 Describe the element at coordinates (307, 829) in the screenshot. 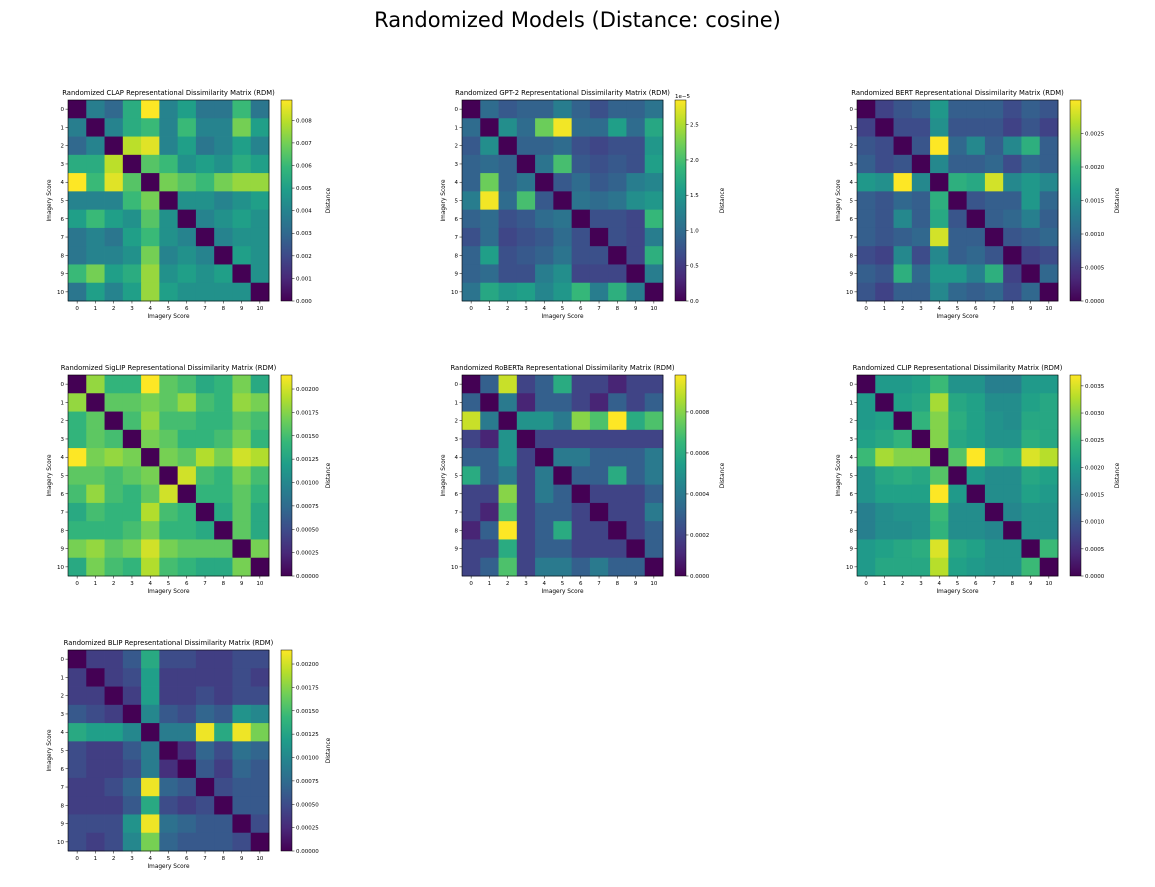

I see `colorbar-tick-label: 0.00025` at that location.